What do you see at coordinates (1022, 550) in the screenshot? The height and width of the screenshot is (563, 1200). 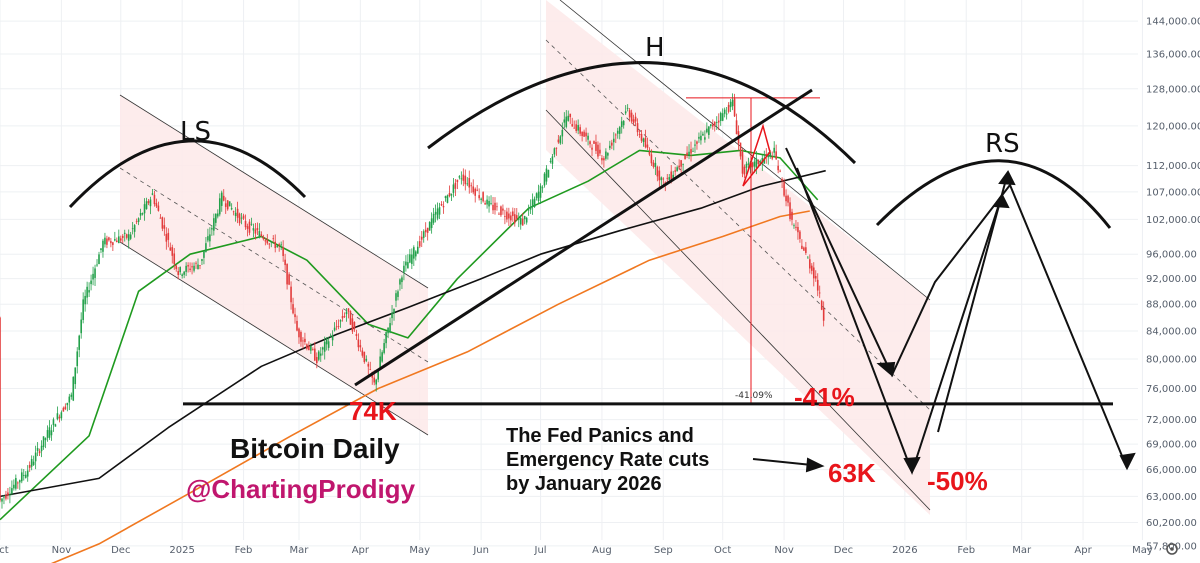 I see `x-tick-label: Mar` at bounding box center [1022, 550].